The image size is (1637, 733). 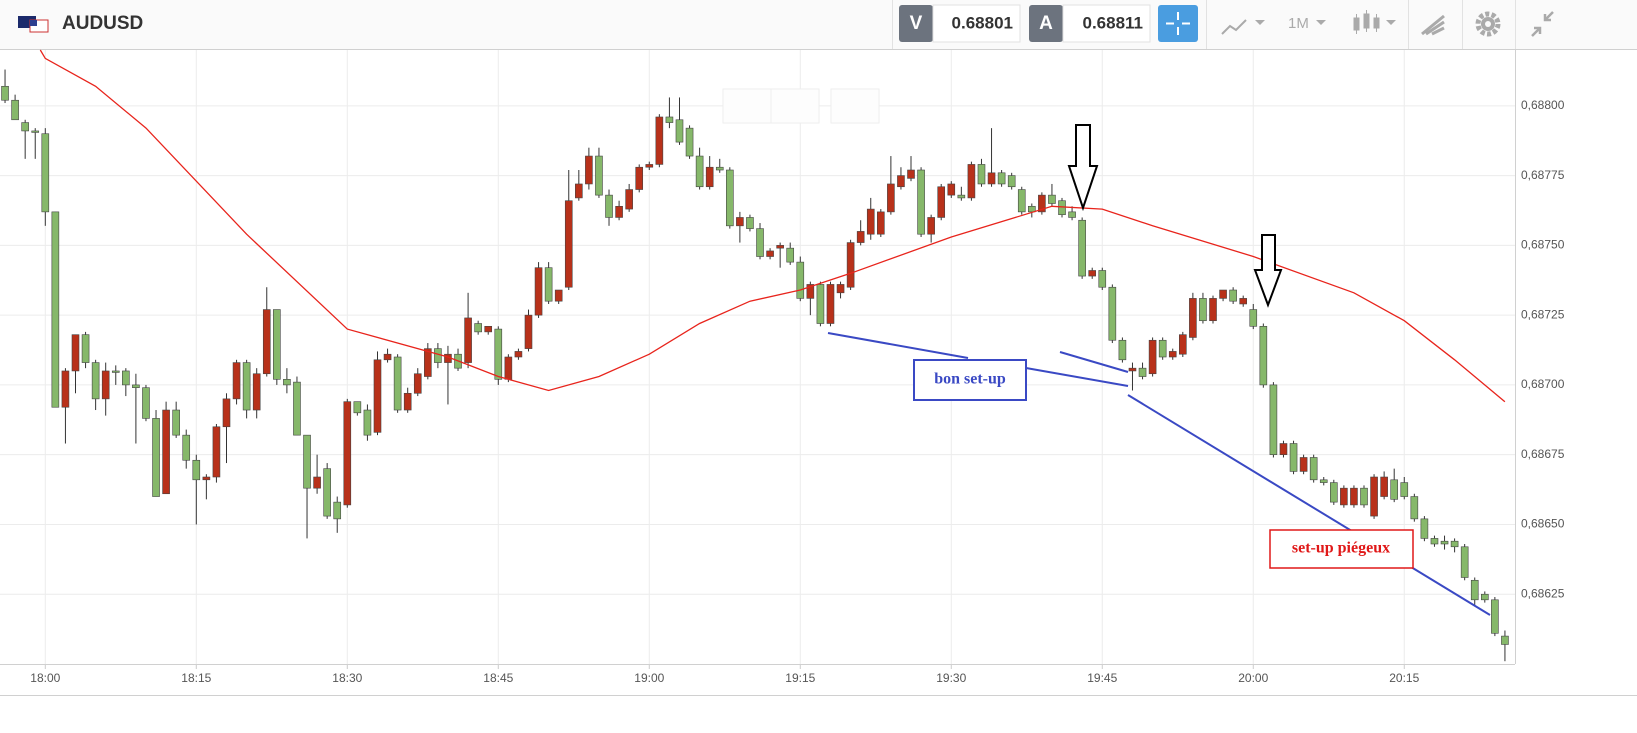 What do you see at coordinates (1543, 454) in the screenshot?
I see `y-tick-label: 0,68675` at bounding box center [1543, 454].